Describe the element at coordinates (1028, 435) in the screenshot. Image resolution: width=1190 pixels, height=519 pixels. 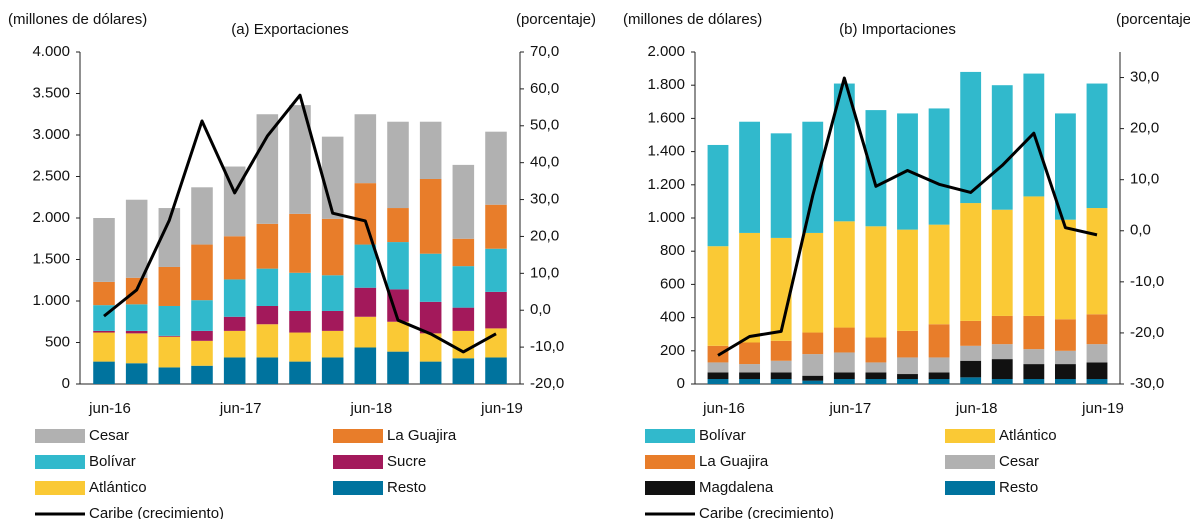
I see `legend-label: Atlántico` at that location.